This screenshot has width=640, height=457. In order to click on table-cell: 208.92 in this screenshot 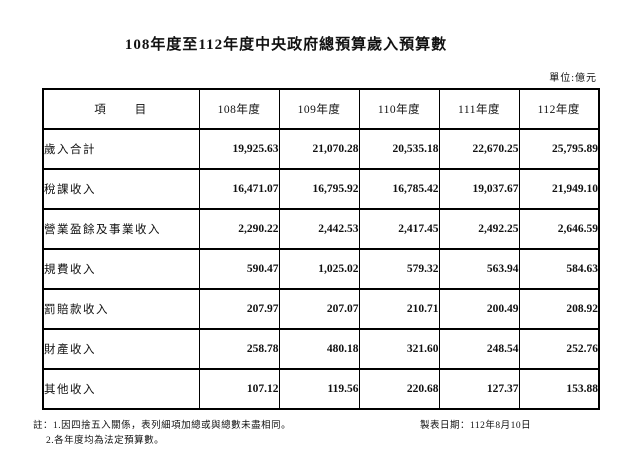, I will do `click(559, 309)`.